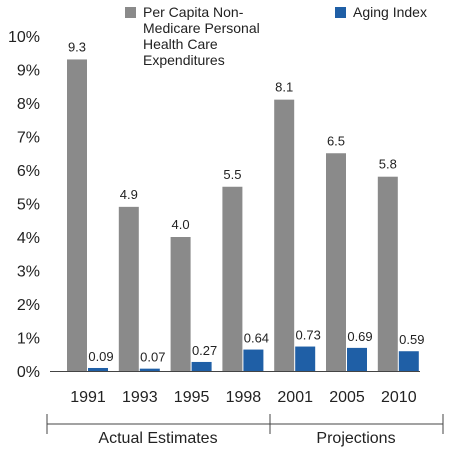 This screenshot has height=451, width=450. Describe the element at coordinates (192, 397) in the screenshot. I see `x-tick-label: 1995` at that location.